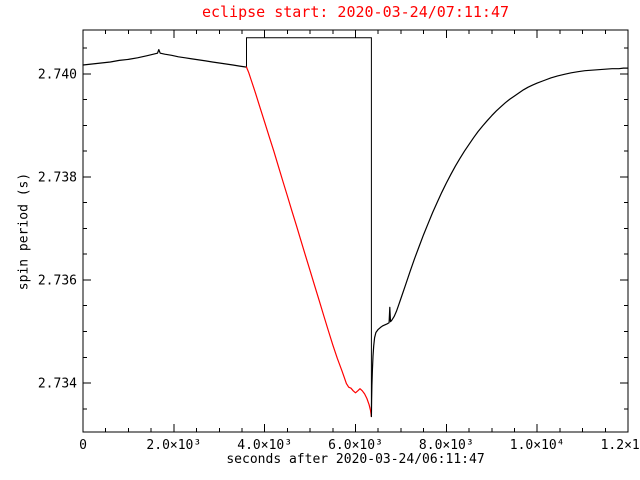  Describe the element at coordinates (173, 445) in the screenshot. I see `x-tick-label: 2.0×10³` at that location.